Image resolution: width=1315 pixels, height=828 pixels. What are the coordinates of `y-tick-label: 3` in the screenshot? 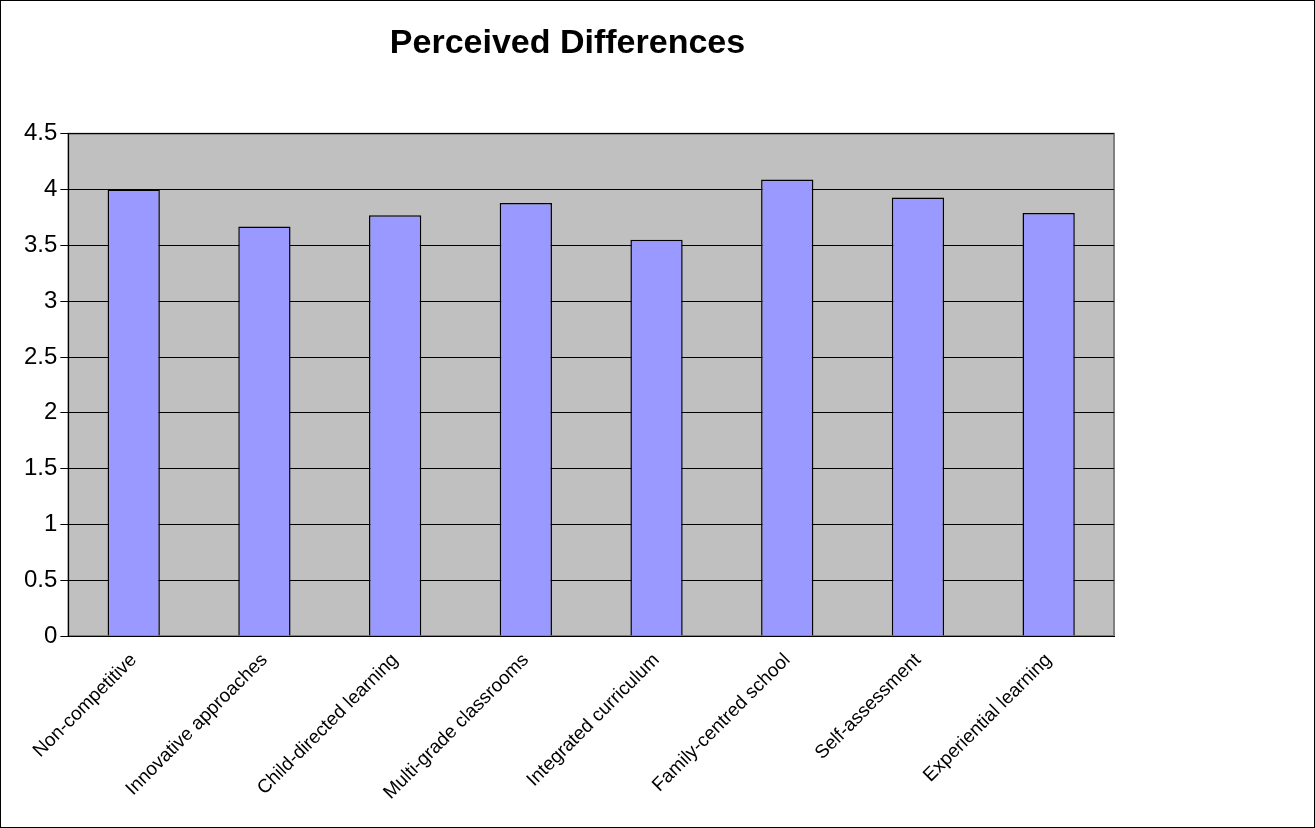 It's located at (51, 299).